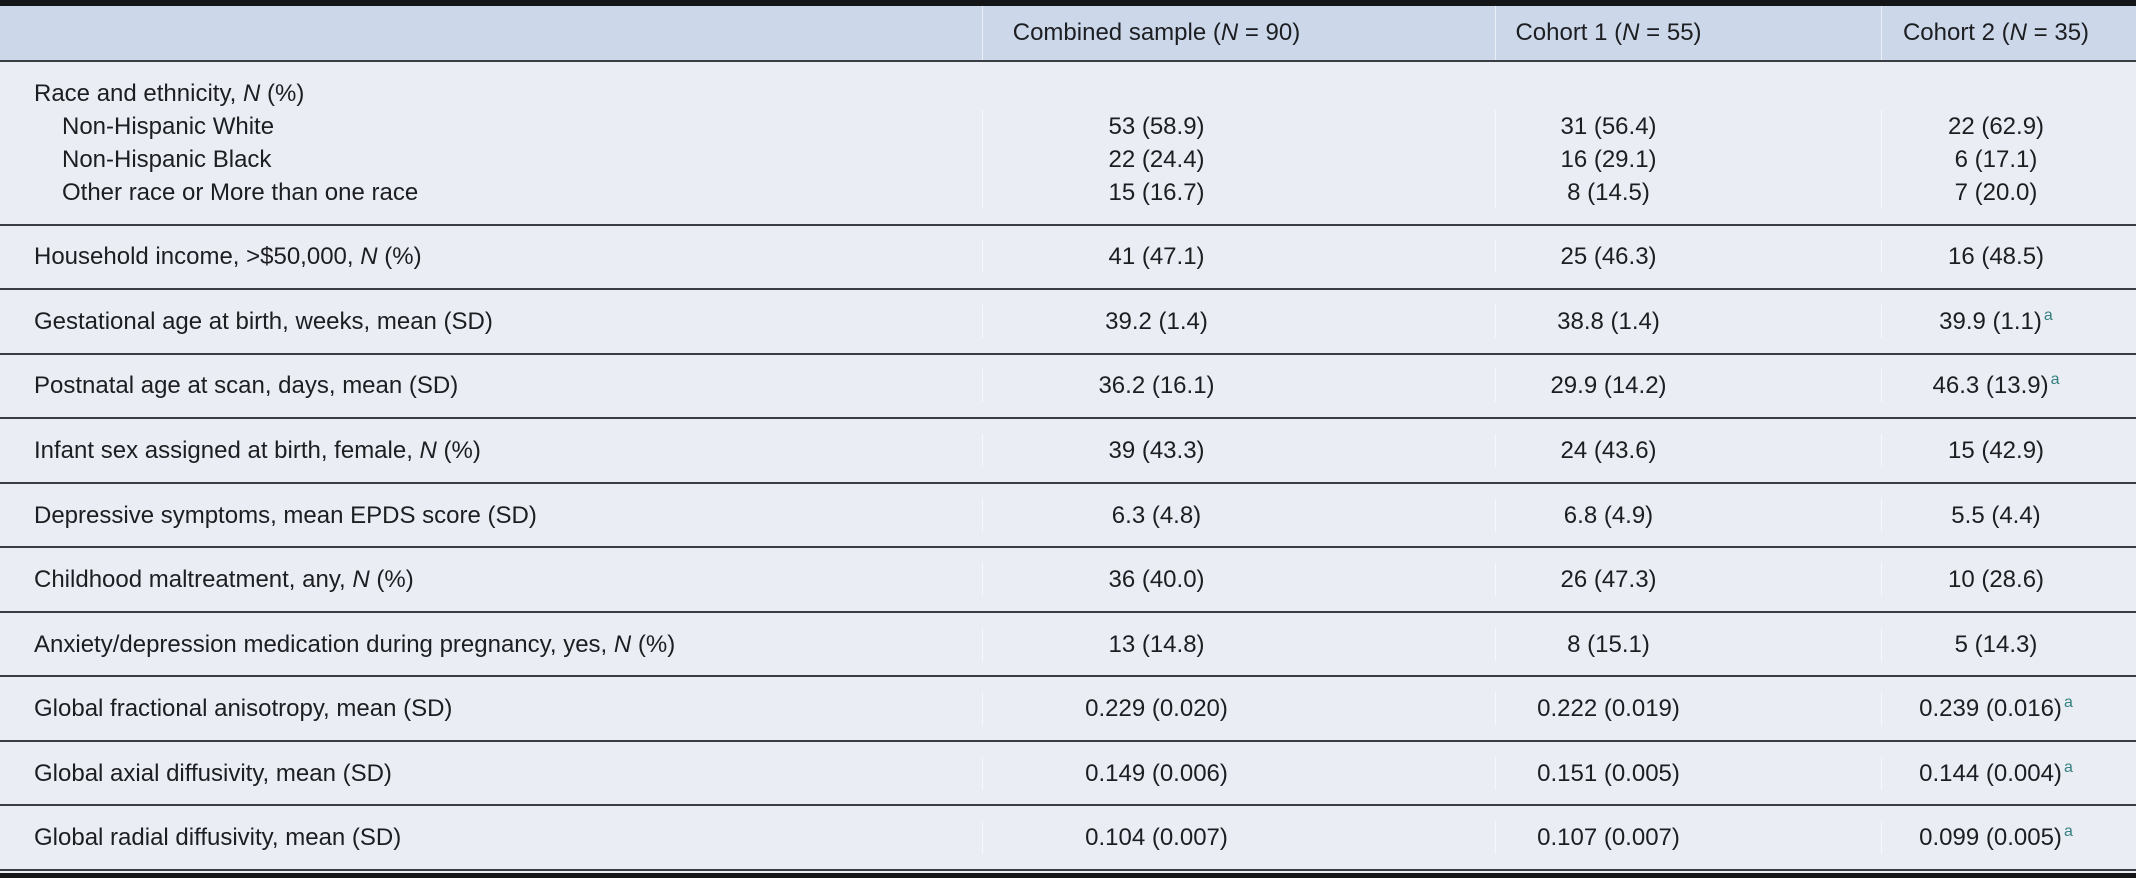 This screenshot has height=878, width=2136. What do you see at coordinates (1238, 321) in the screenshot?
I see `value-cell: 39.2 (1.4)` at bounding box center [1238, 321].